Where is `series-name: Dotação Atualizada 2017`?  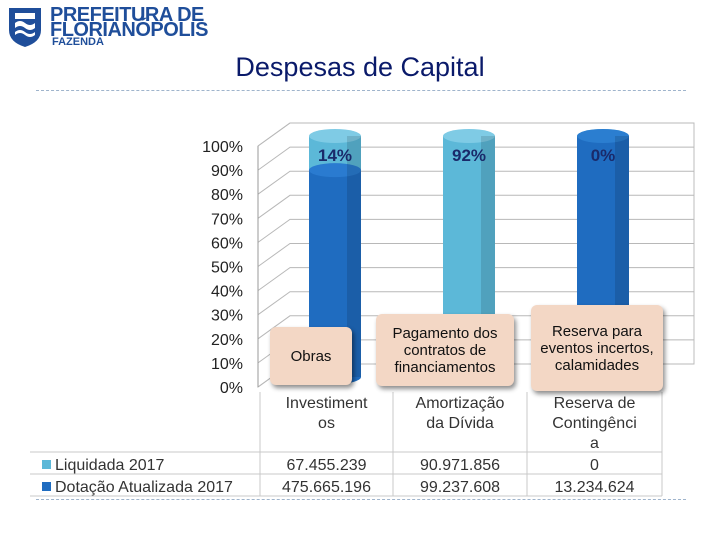
series-name: Dotação Atualizada 2017 is located at coordinates (144, 487).